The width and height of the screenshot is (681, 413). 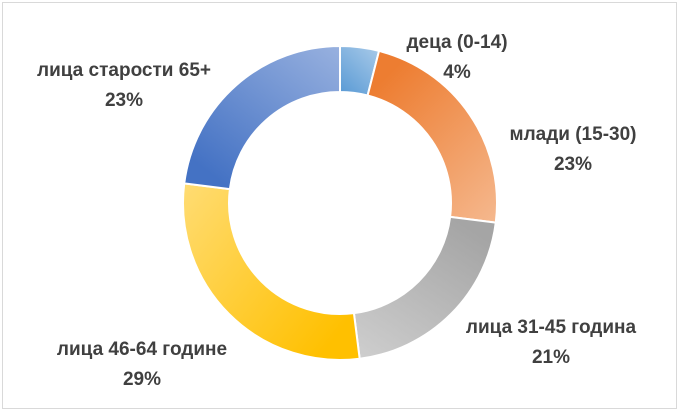 I want to click on slice-percent-label: 29%, so click(x=142, y=379).